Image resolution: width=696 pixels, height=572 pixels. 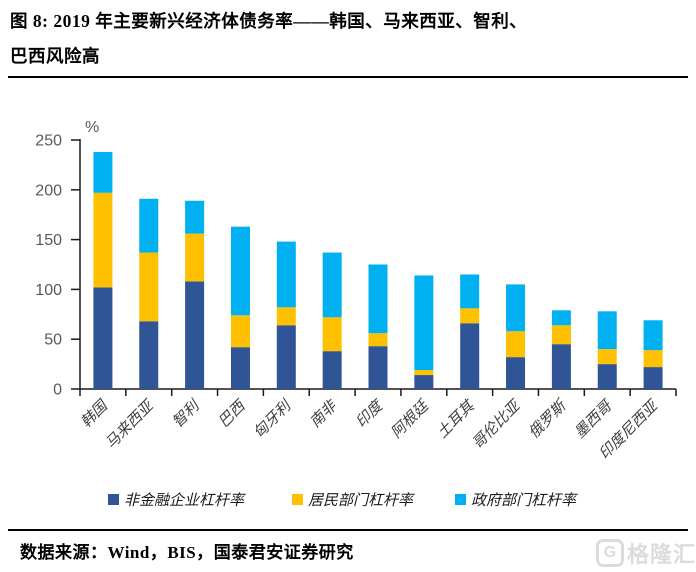 I want to click on x-category-label: 墨西哥, so click(x=594, y=419).